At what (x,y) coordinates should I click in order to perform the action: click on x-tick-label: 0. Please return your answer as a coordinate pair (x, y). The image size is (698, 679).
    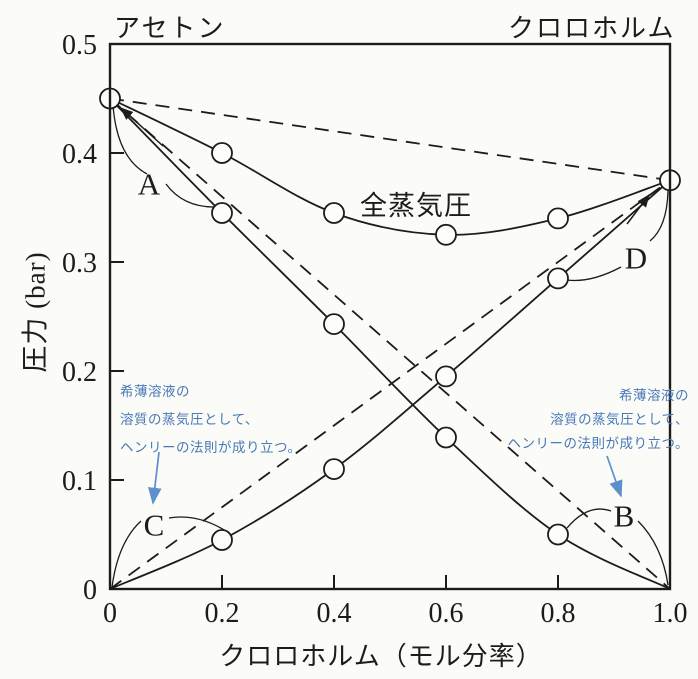
    Looking at the image, I should click on (110, 613).